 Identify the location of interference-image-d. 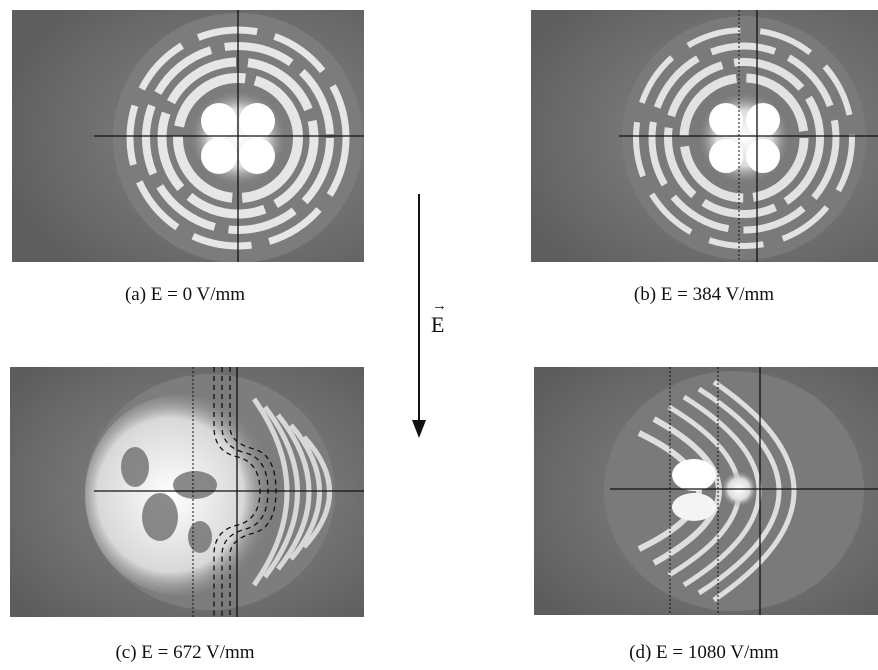
(706, 491).